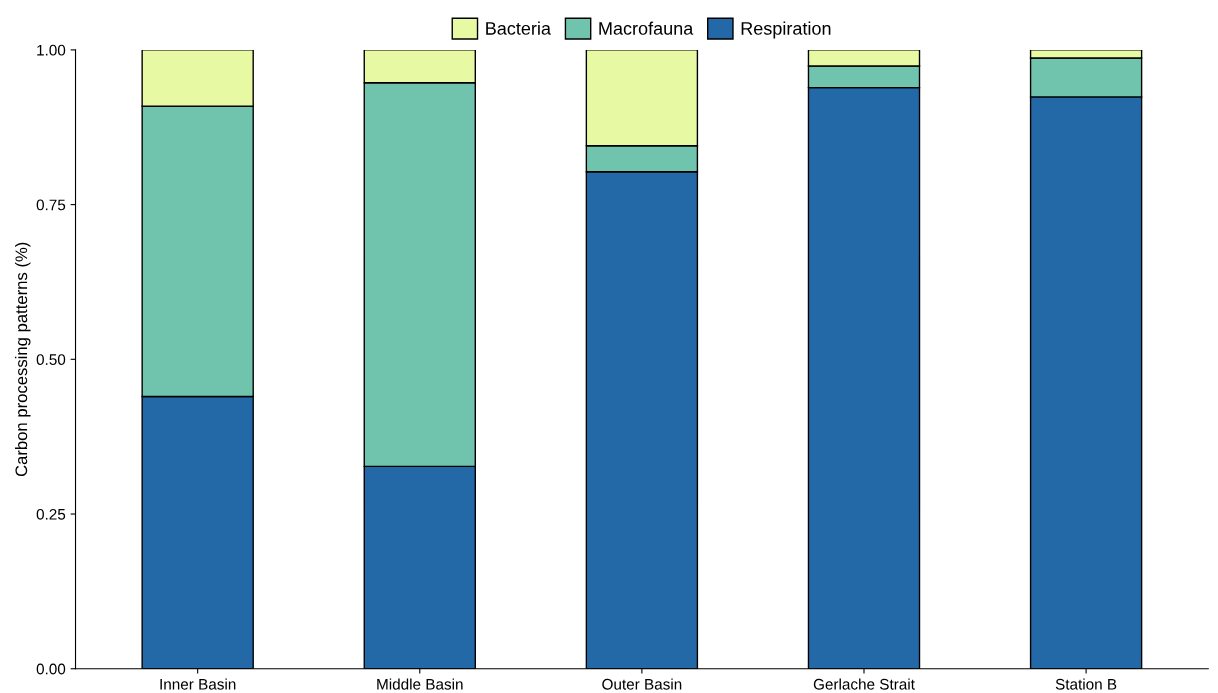 The image size is (1218, 693). Describe the element at coordinates (864, 684) in the screenshot. I see `x-tick-label: Gerlache Strait` at that location.